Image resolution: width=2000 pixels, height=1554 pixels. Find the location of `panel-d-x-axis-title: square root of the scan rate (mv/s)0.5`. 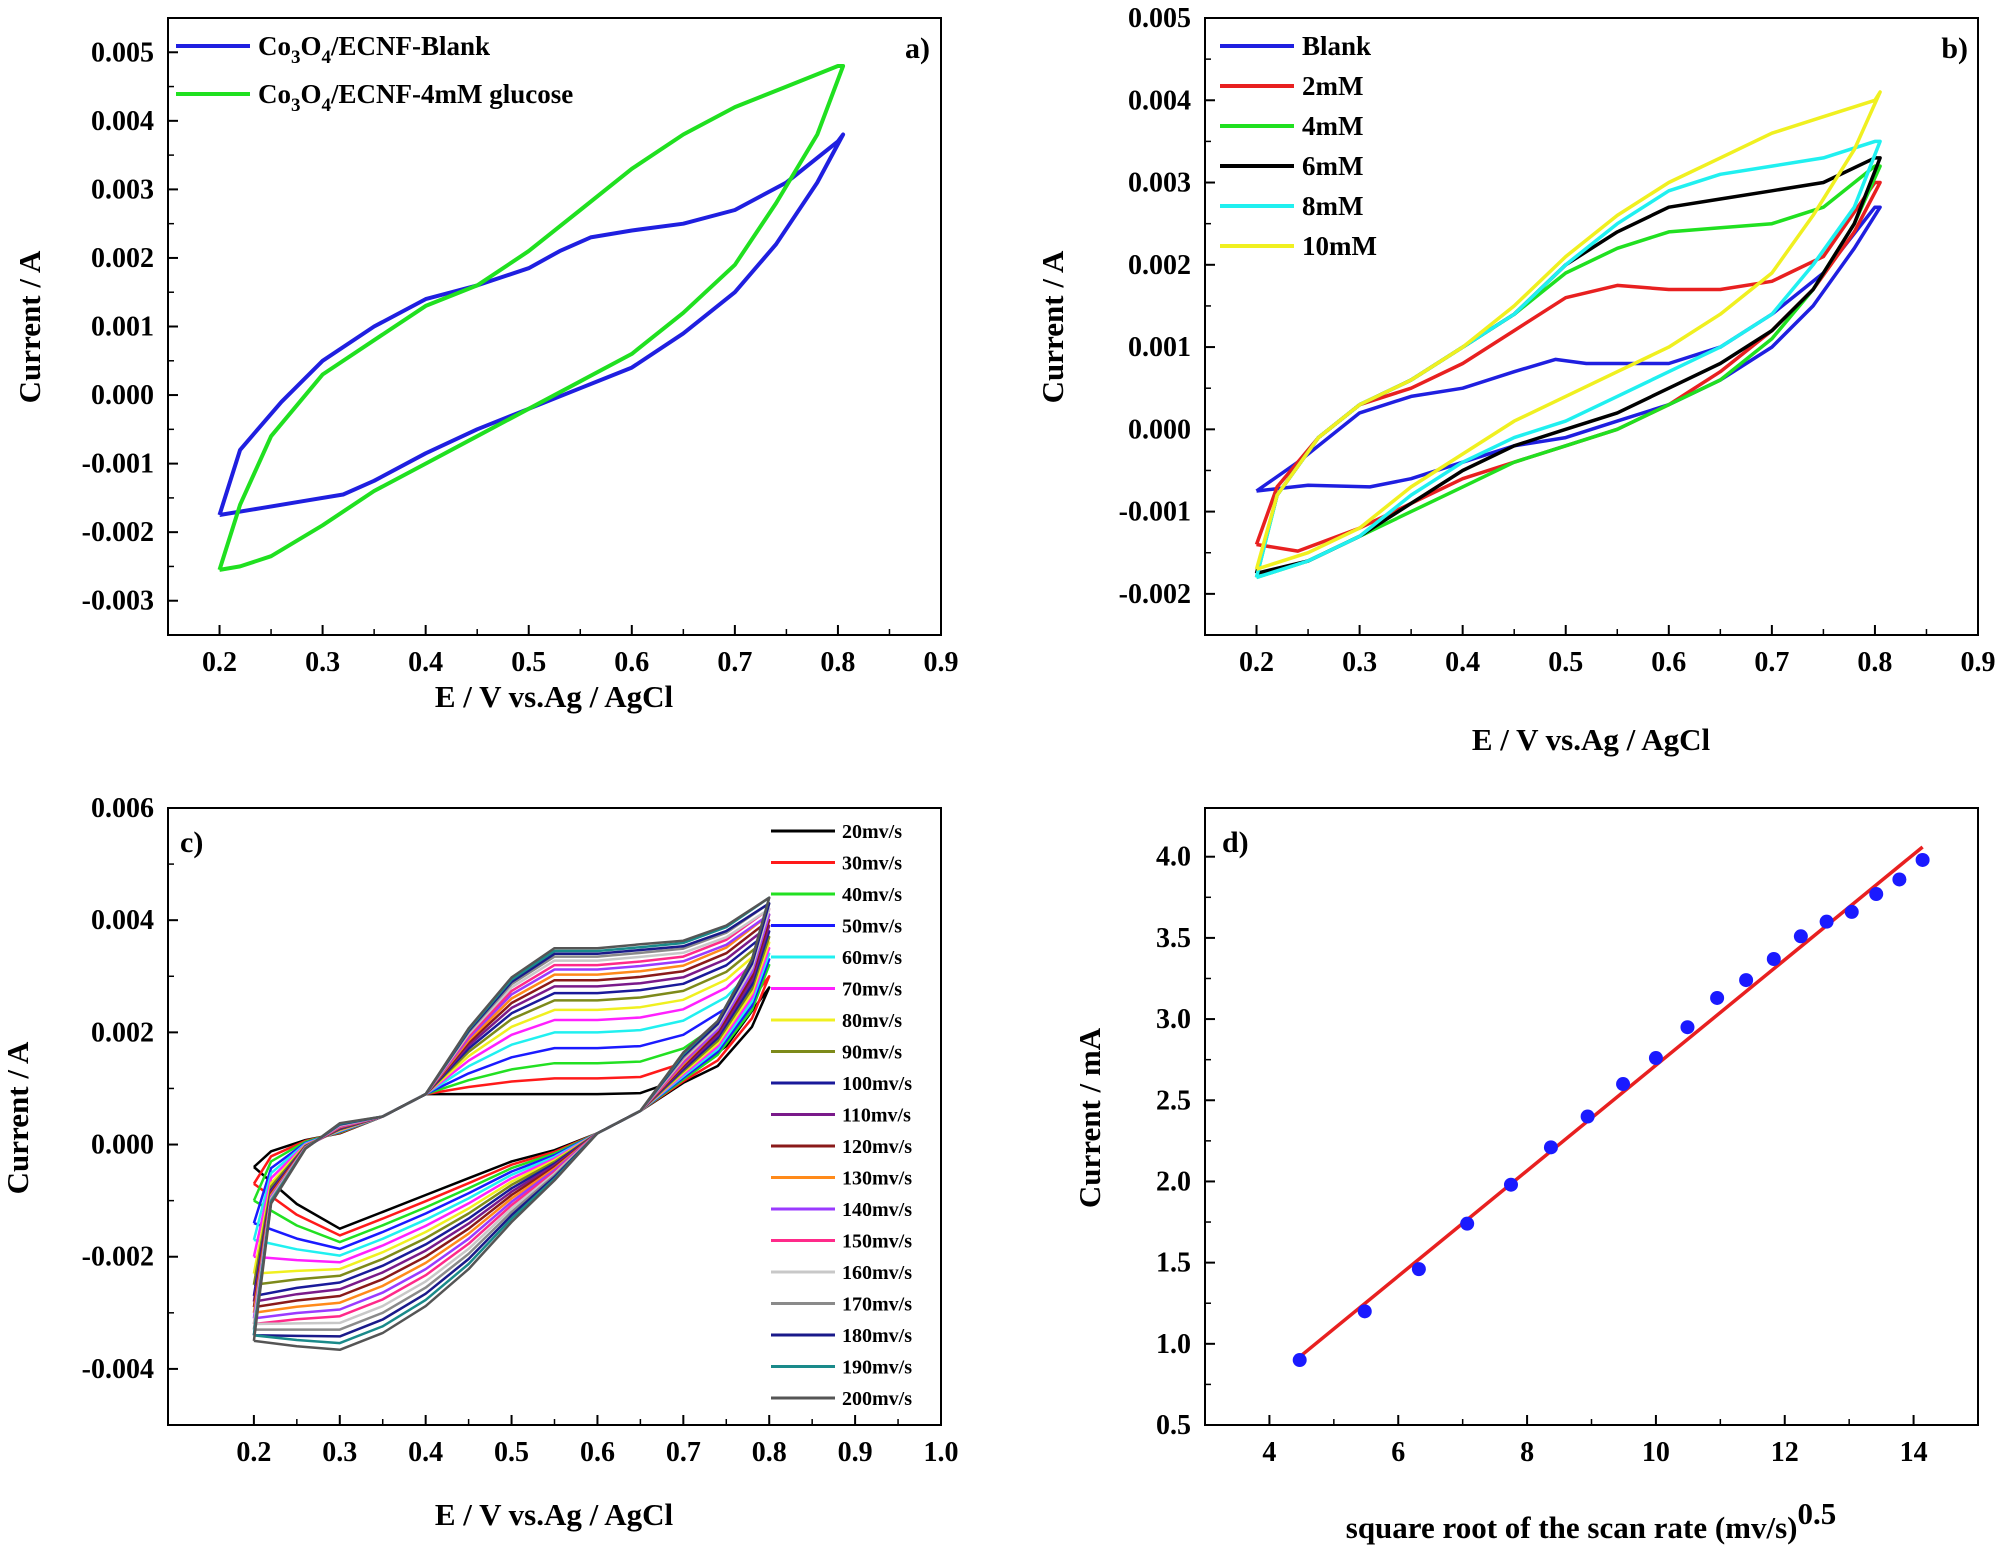

panel-d-x-axis-title: square root of the scan rate (mv/s)0.5 is located at coordinates (1591, 1520).